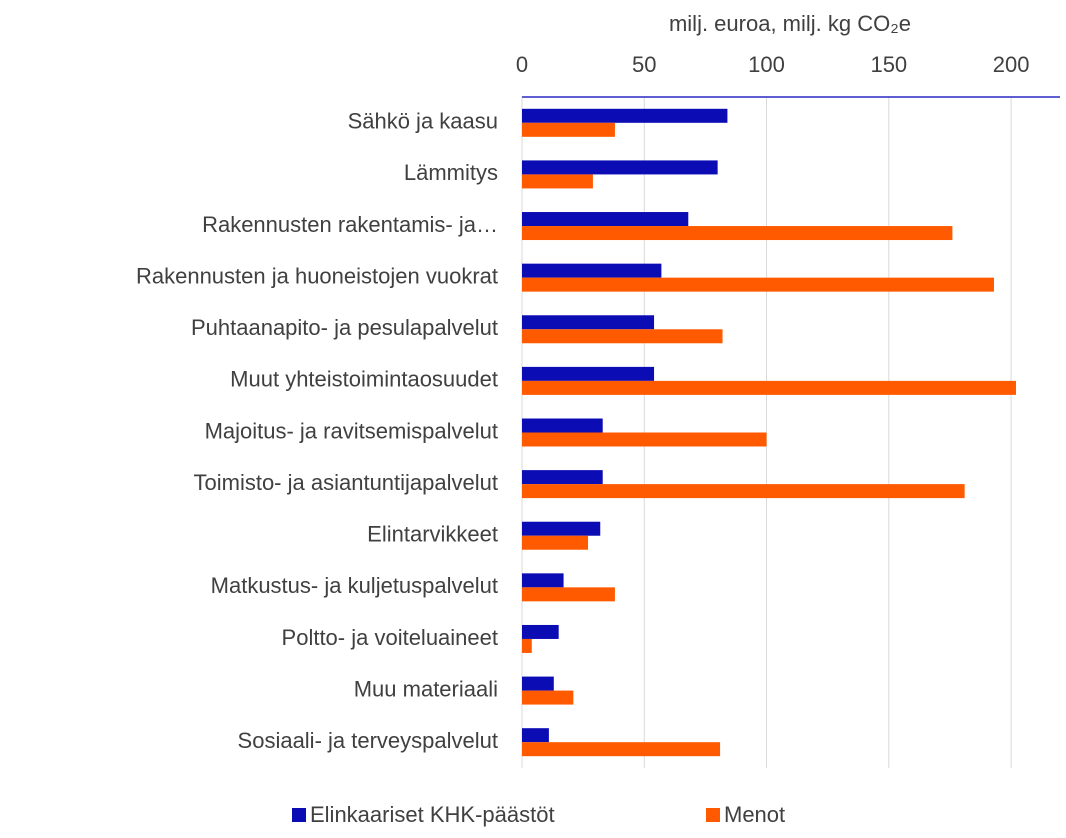 This screenshot has width=1066, height=838. Describe the element at coordinates (432, 814) in the screenshot. I see `legend-label: Elinkaariset KHK-päästöt` at that location.